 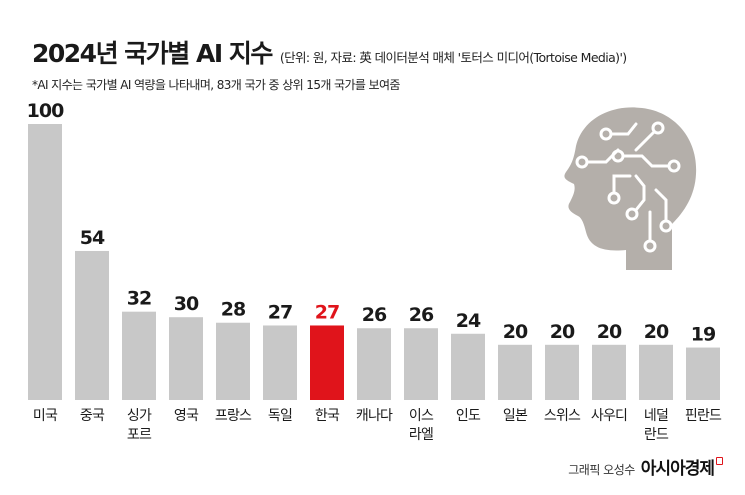 I want to click on category-label-2: 중국, so click(x=92, y=416).